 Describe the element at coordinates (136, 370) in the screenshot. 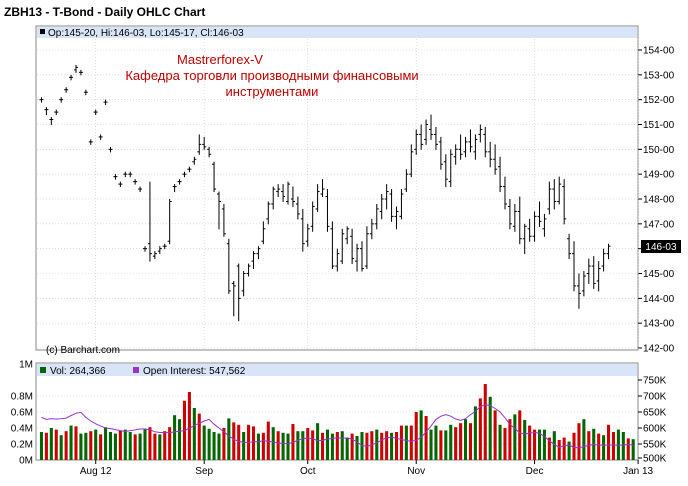

I see `oi-legend-square` at that location.